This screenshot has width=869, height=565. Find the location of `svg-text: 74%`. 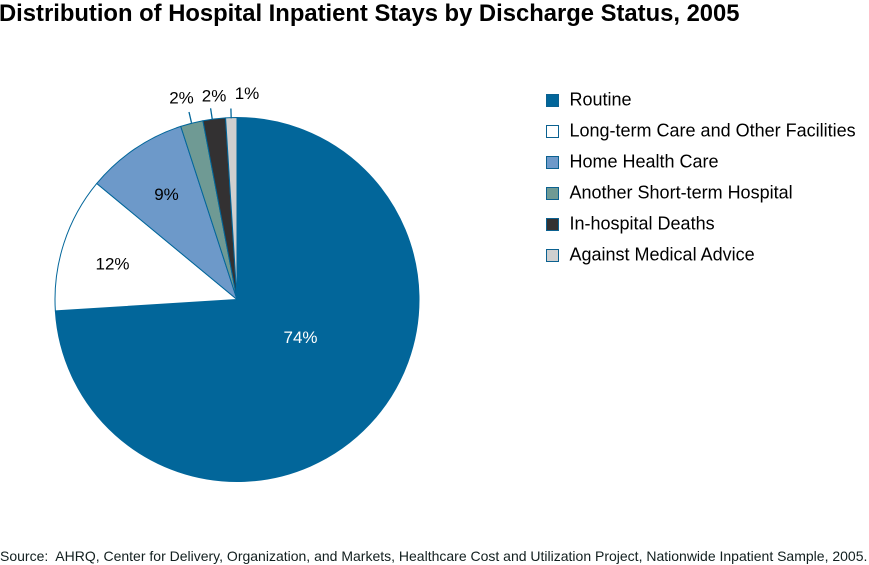

svg-text: 74% is located at coordinates (300, 337).